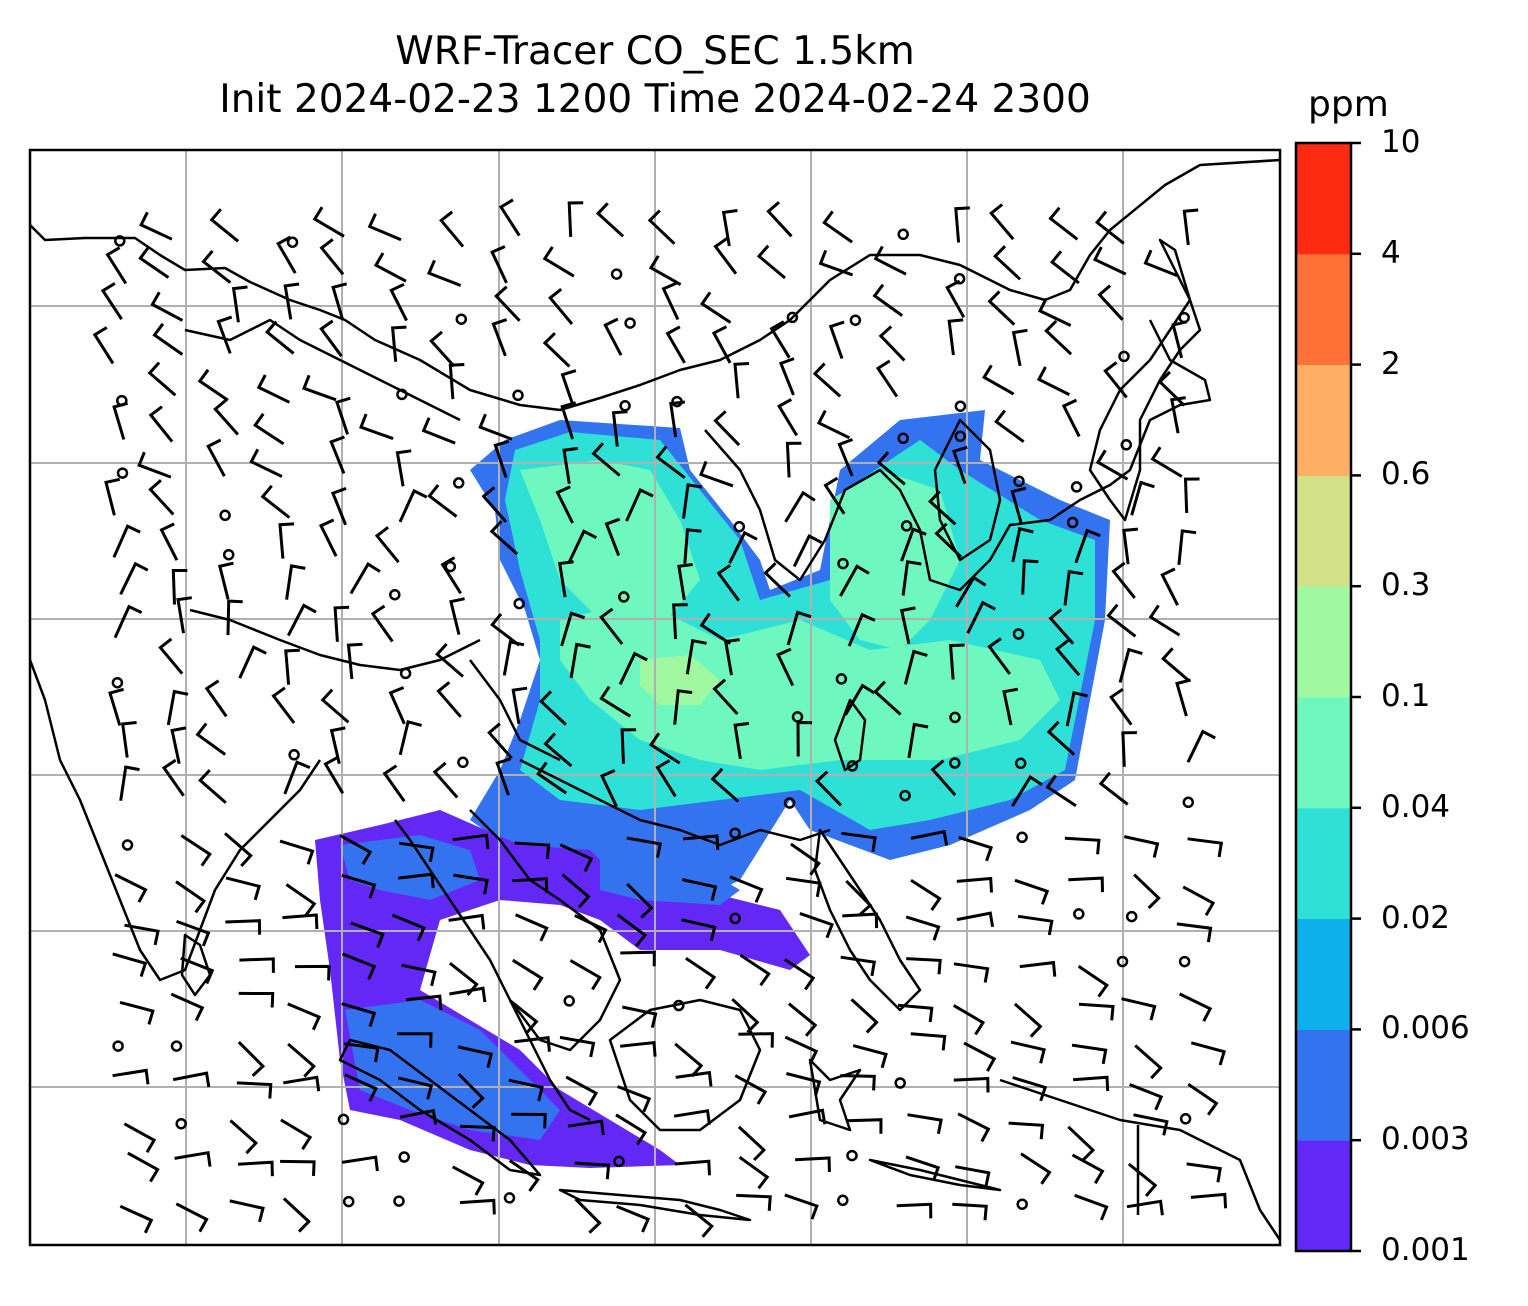  I want to click on coast-philippines, so click(867, 920).